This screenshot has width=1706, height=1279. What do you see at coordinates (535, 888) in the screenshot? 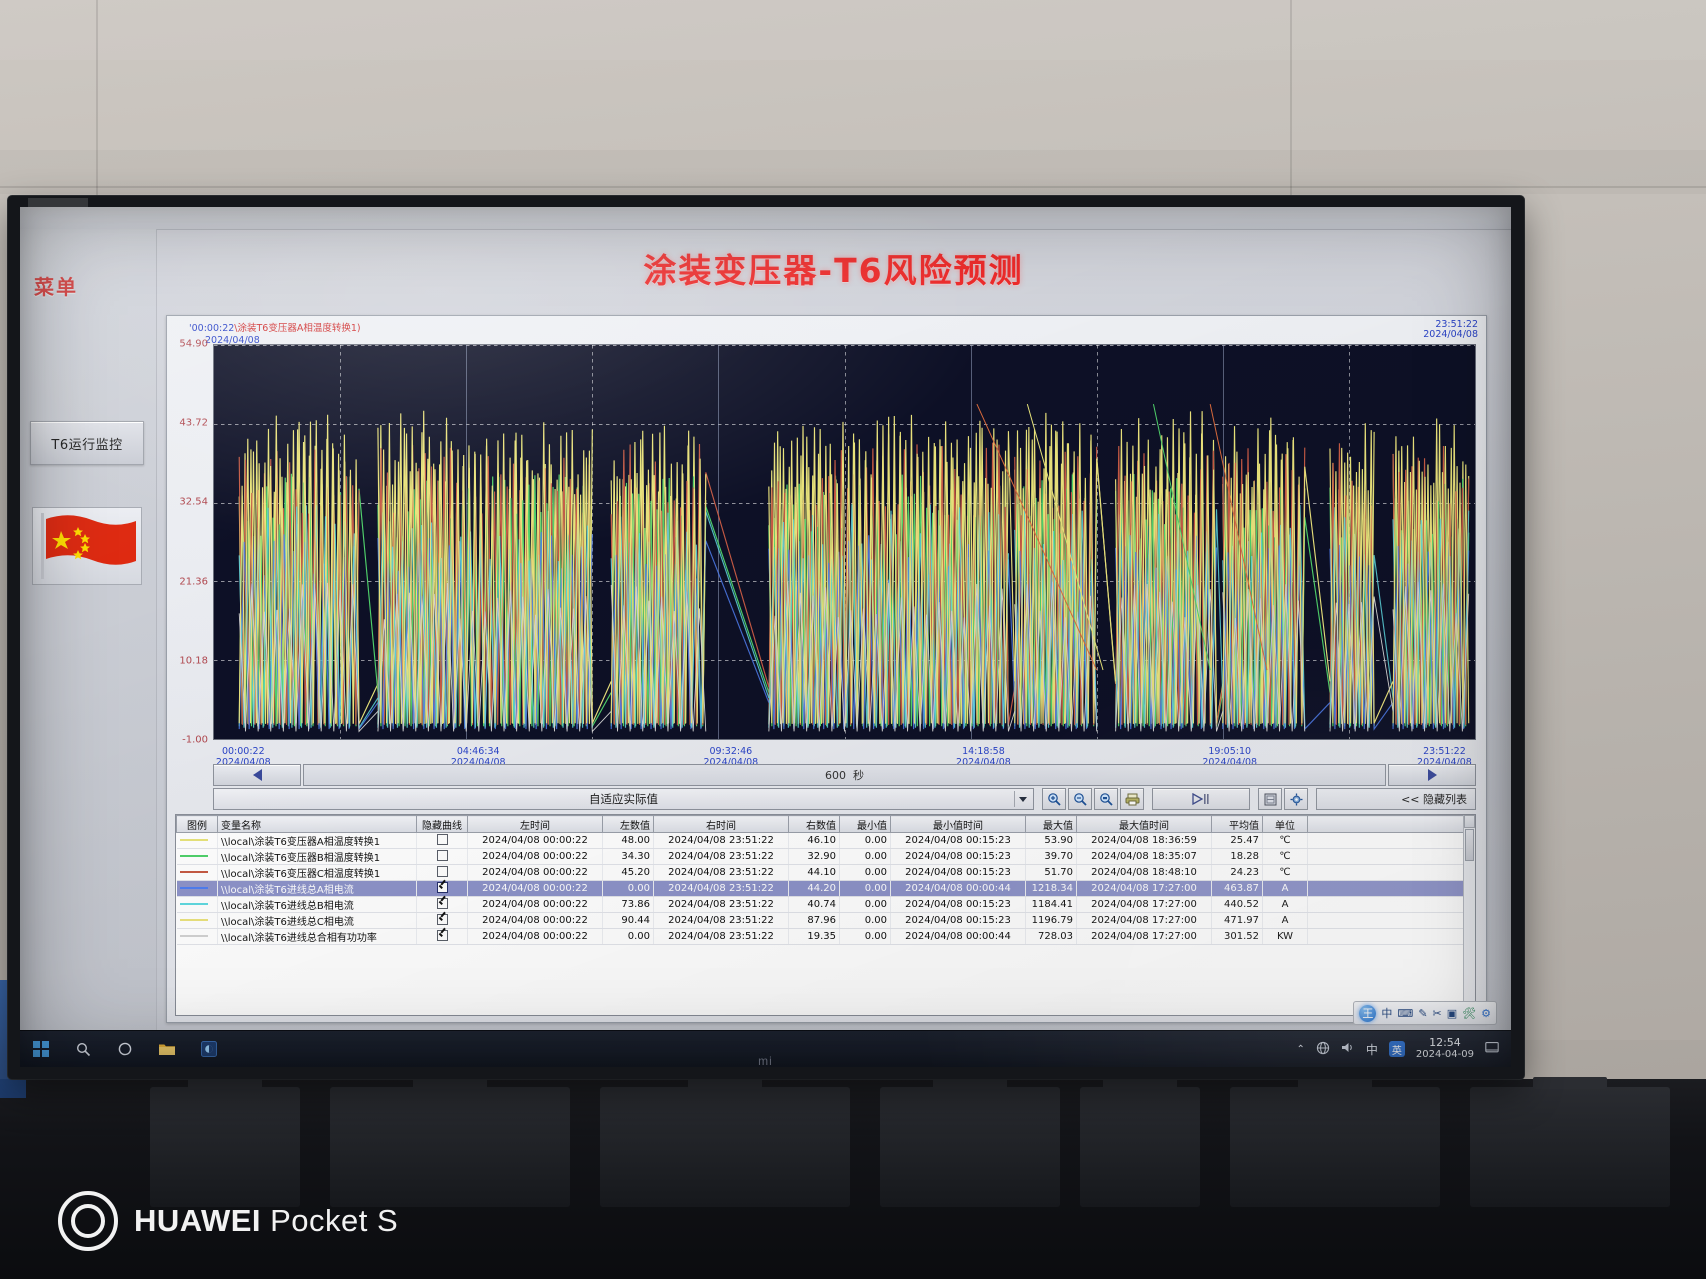
I see `left-time: 2024/04/08 00:00:22` at bounding box center [535, 888].